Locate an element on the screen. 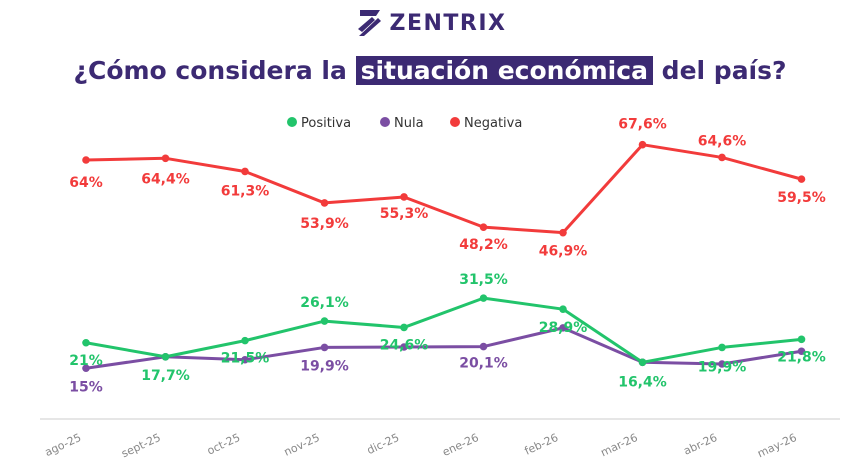 The height and width of the screenshot is (461, 860). x-tick-label: ene-26 is located at coordinates (460, 445).